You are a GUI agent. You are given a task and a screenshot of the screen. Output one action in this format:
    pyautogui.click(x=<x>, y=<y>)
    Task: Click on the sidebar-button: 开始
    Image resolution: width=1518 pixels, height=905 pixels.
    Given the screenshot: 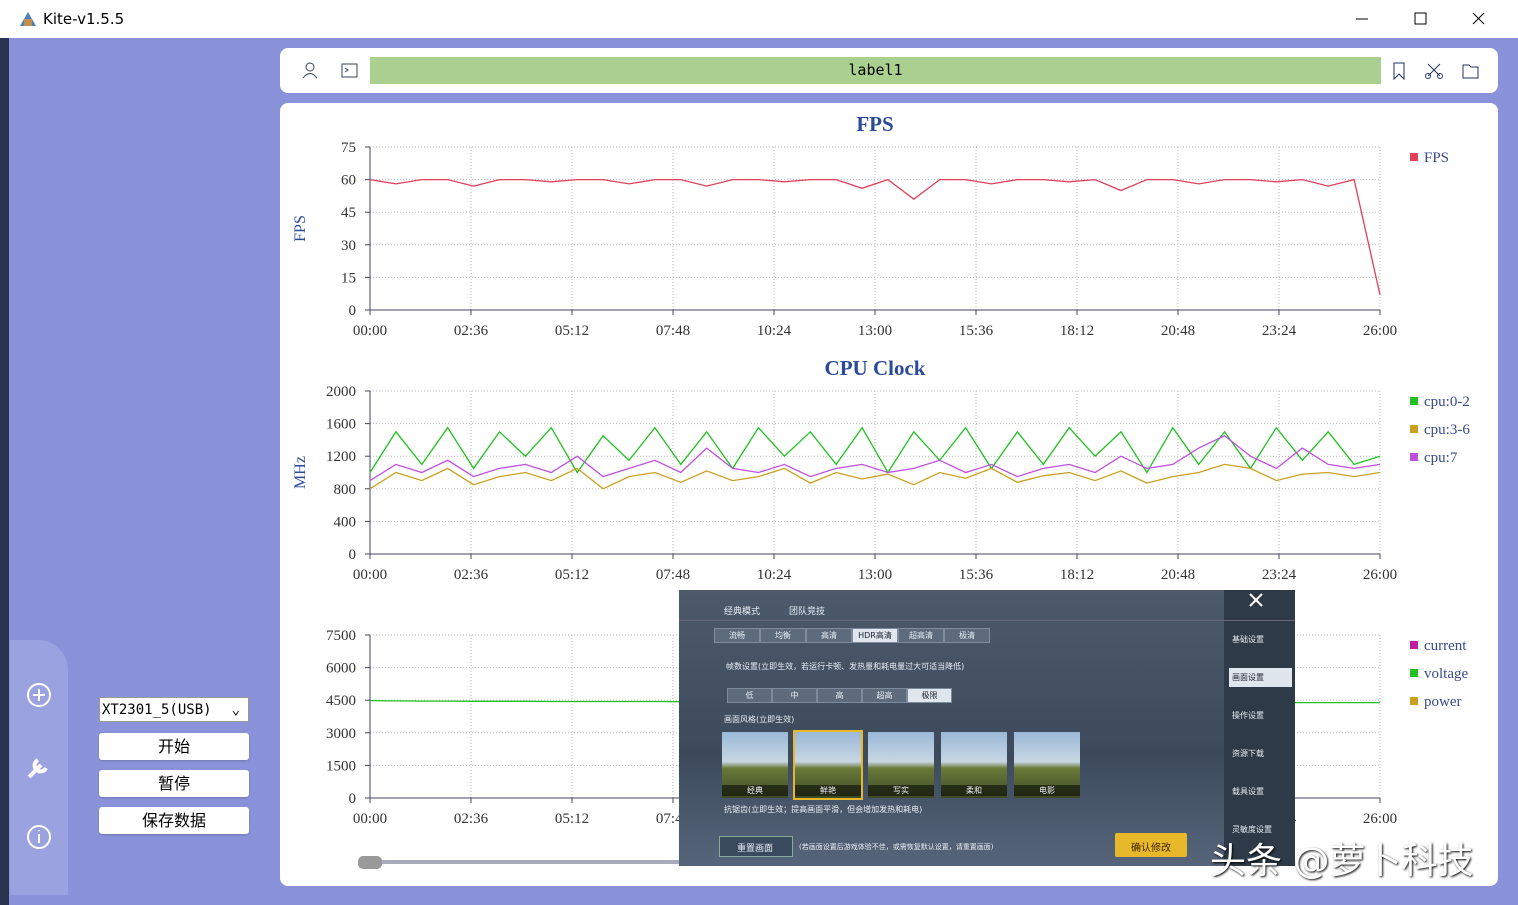 What is the action you would take?
    pyautogui.click(x=174, y=746)
    